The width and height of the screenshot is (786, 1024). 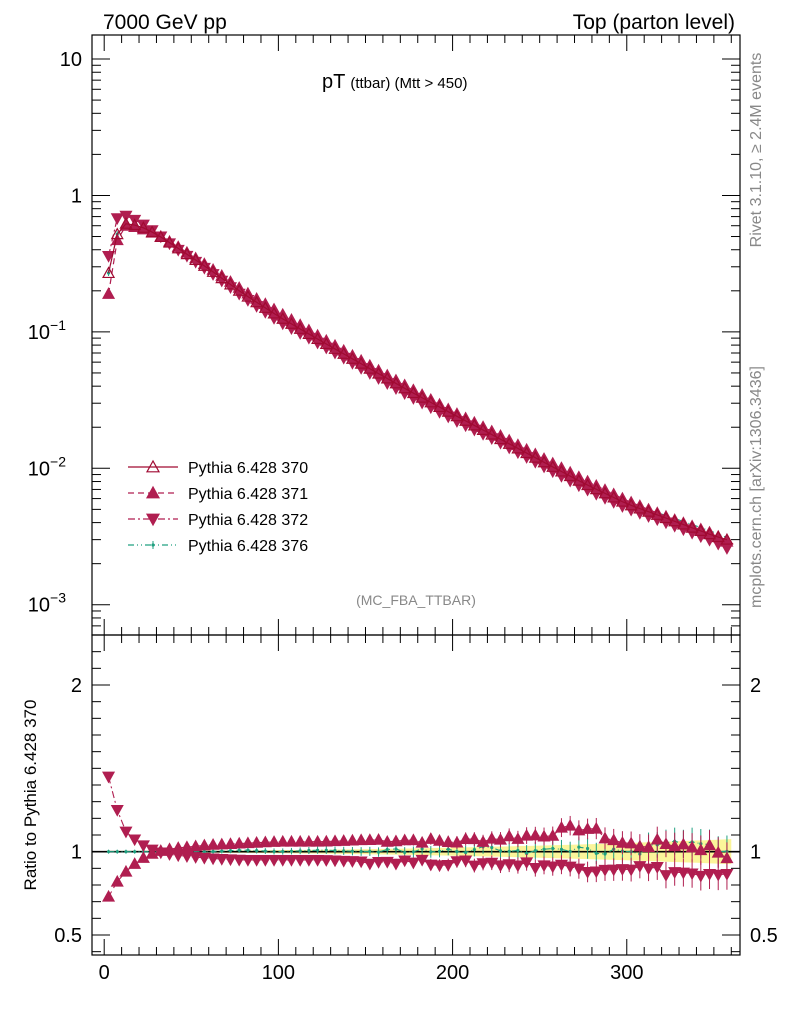 I want to click on y-tick-label: 10, so click(x=71, y=60).